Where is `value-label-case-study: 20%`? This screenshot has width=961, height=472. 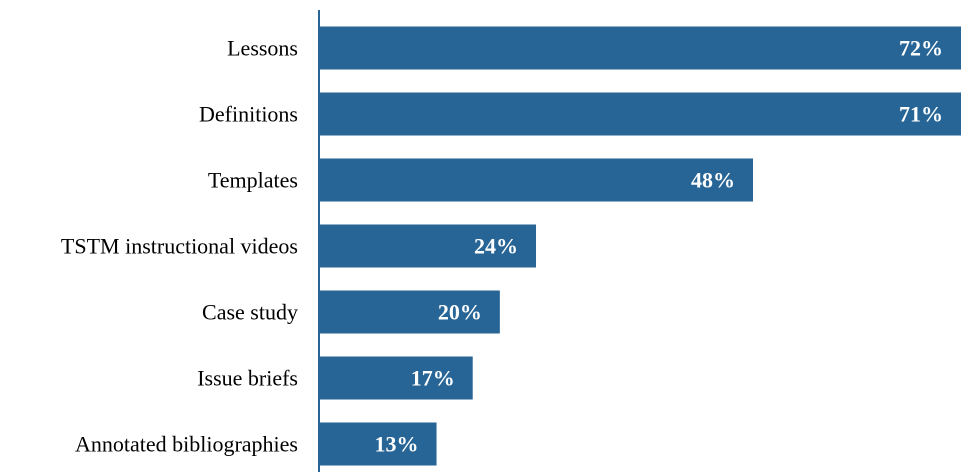
value-label-case-study: 20% is located at coordinates (460, 312).